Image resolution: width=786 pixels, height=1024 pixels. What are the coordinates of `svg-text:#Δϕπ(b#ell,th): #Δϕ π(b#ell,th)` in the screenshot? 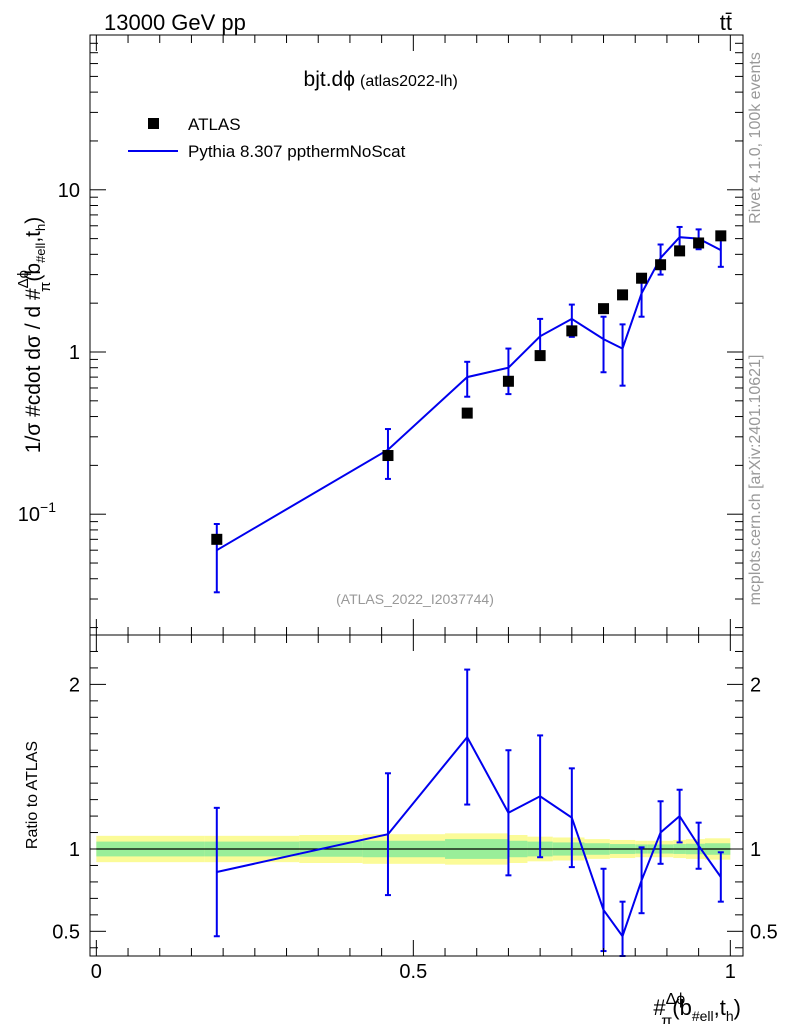 It's located at (697, 1007).